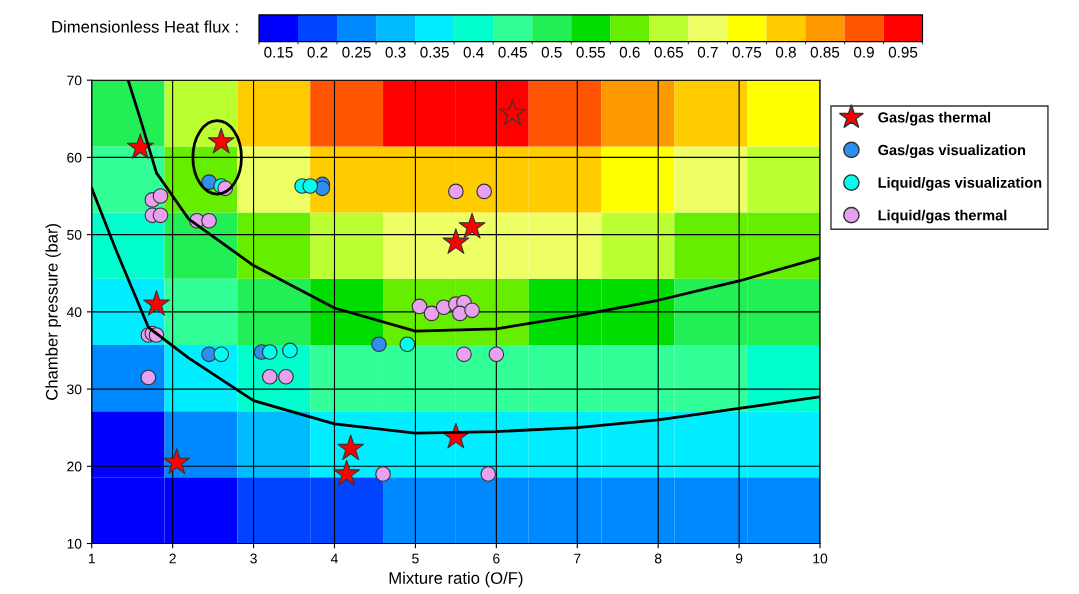 This screenshot has height=594, width=1079. What do you see at coordinates (934, 118) in the screenshot?
I see `legend-label: Gas/gas thermal` at bounding box center [934, 118].